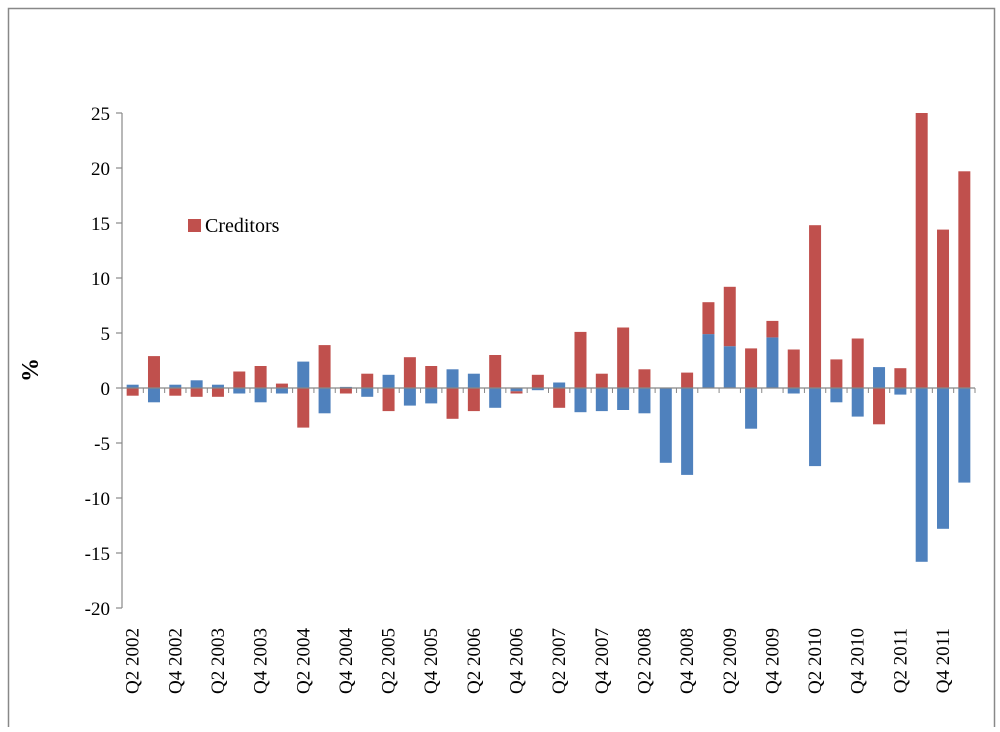 The width and height of the screenshot is (1000, 732). I want to click on y-tick-label: 0, so click(106, 389).